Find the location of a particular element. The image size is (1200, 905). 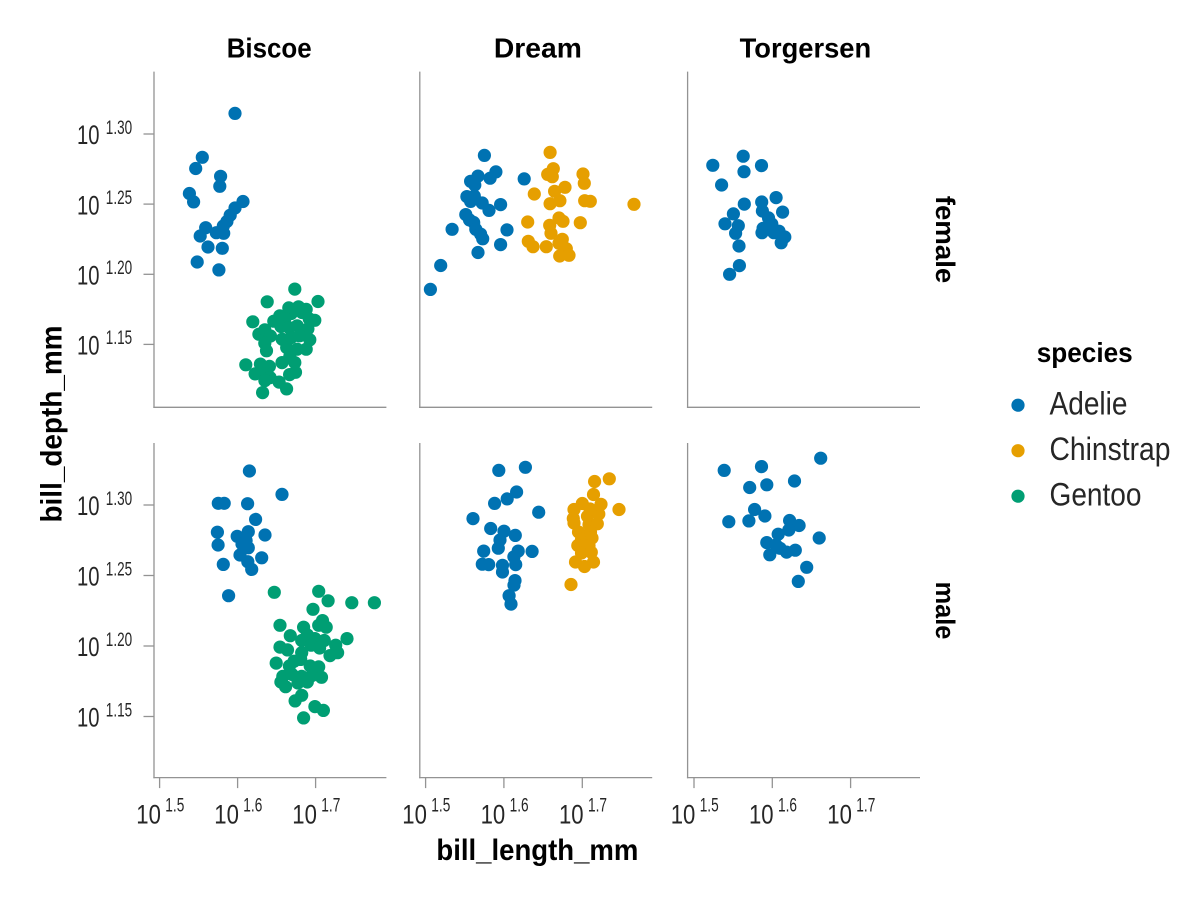

svg-text: bill_depth_mm is located at coordinates (52, 424).